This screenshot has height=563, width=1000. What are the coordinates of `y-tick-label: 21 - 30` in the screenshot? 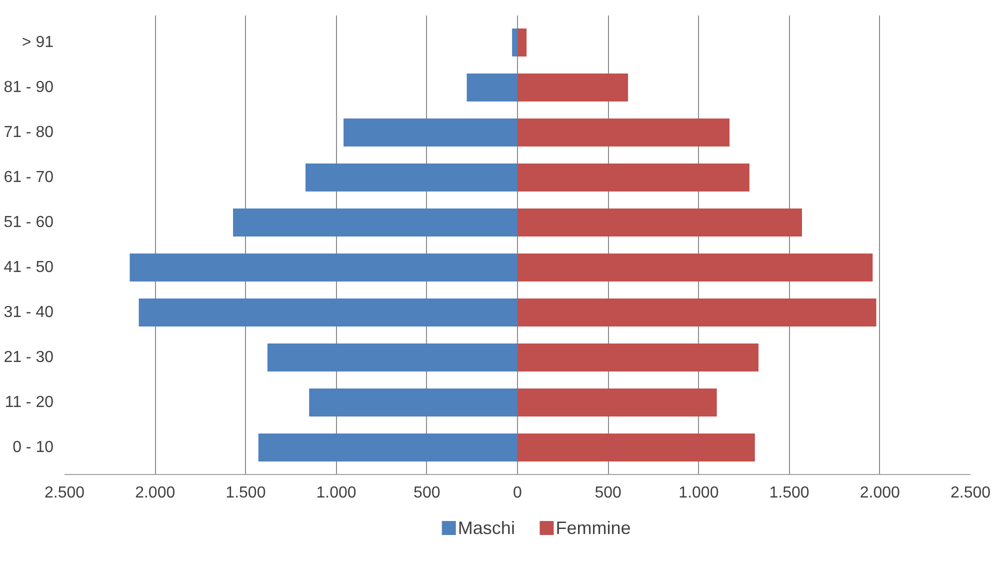 It's located at (29, 357).